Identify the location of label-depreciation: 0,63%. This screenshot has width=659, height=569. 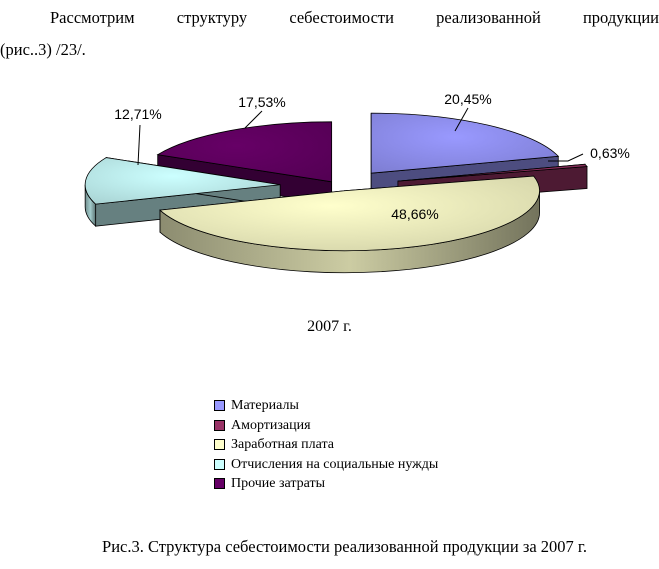
(610, 153).